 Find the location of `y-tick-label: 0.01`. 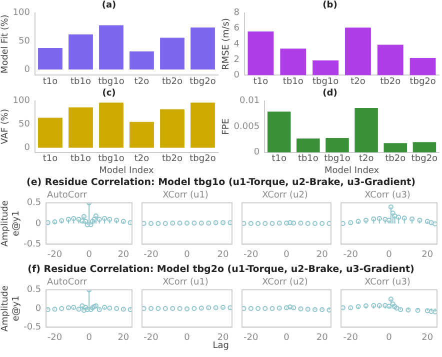

y-tick-label: 0.01 is located at coordinates (250, 101).